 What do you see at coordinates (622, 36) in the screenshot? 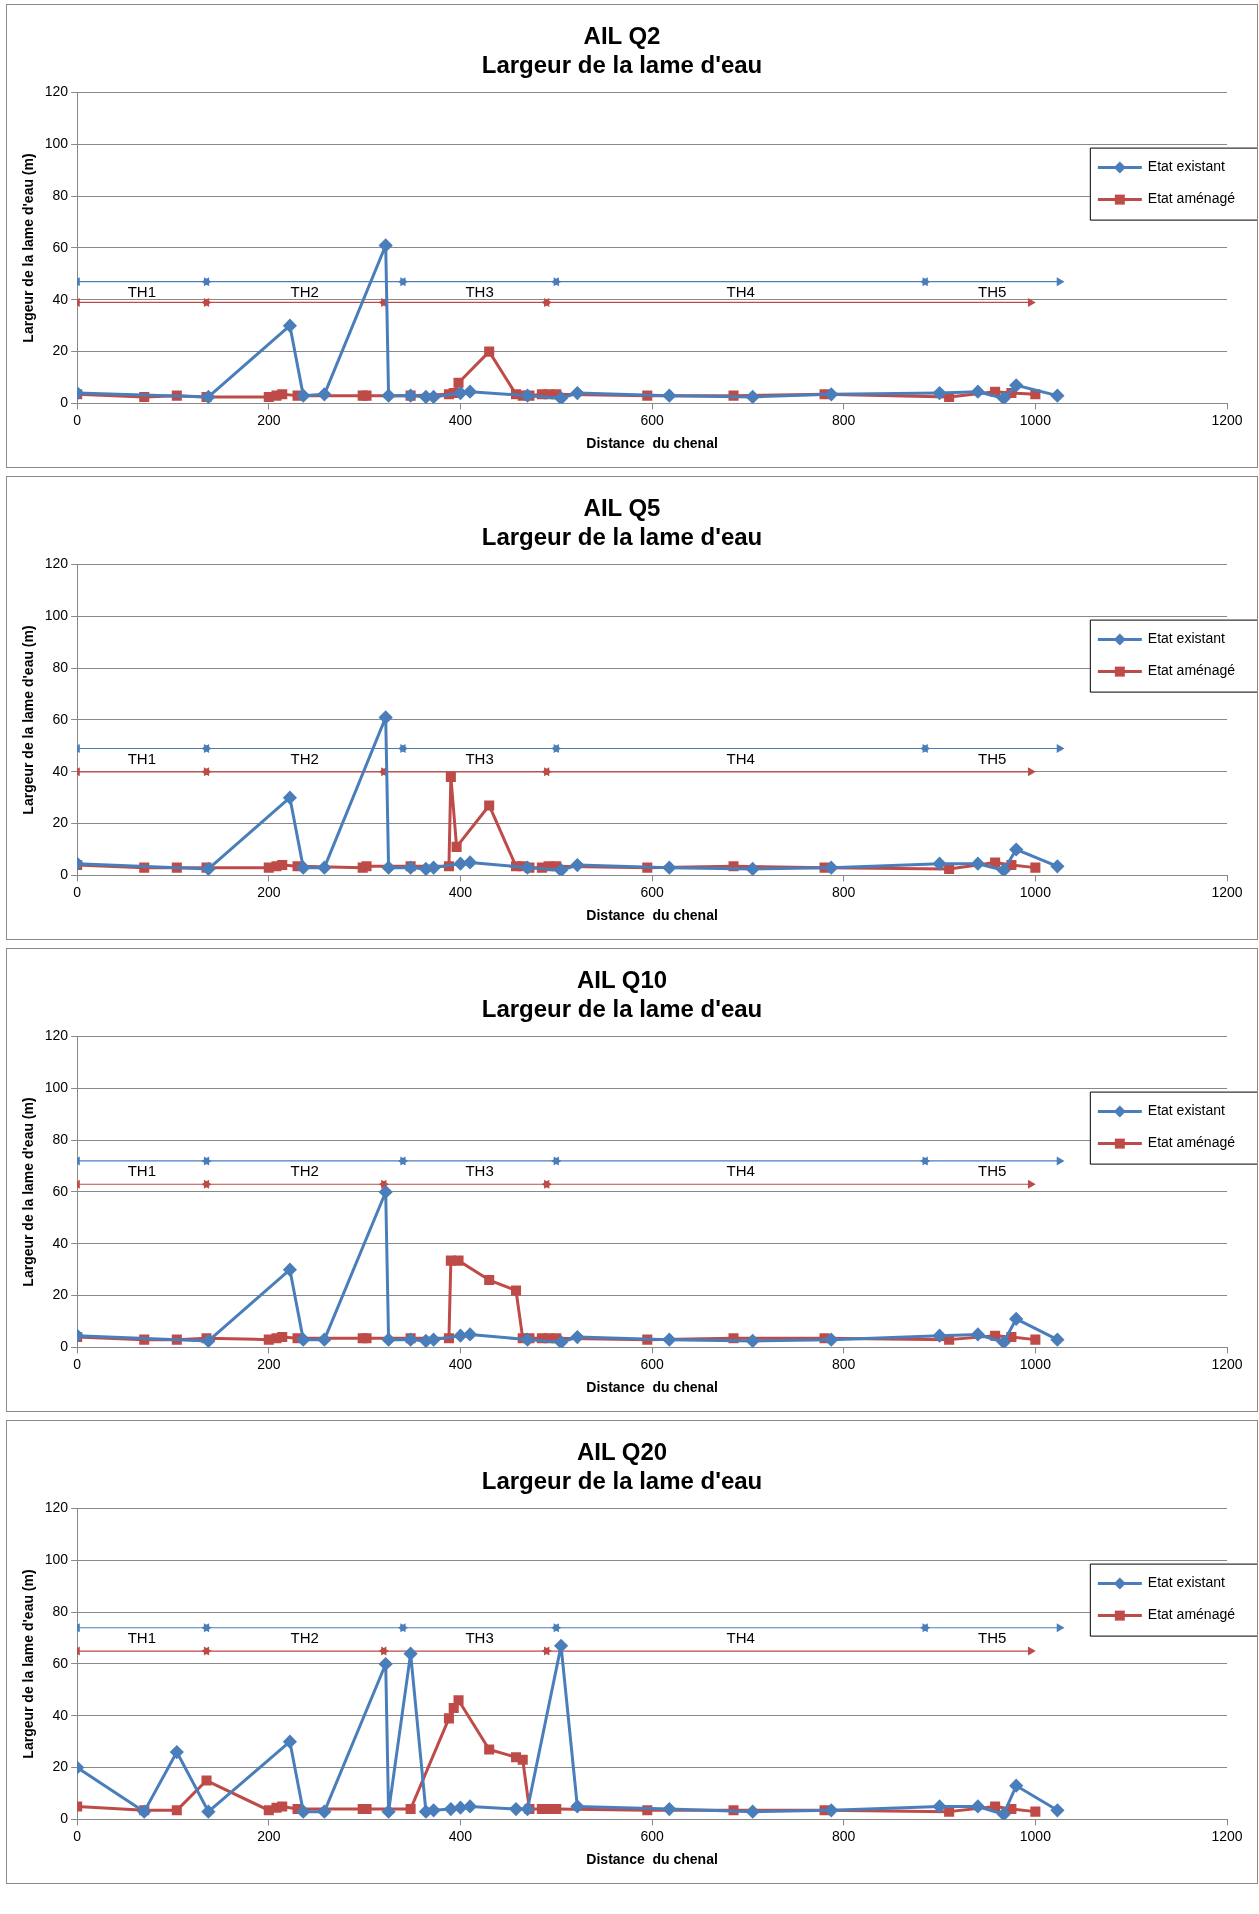
I see `chart-title: AIL Q2` at bounding box center [622, 36].